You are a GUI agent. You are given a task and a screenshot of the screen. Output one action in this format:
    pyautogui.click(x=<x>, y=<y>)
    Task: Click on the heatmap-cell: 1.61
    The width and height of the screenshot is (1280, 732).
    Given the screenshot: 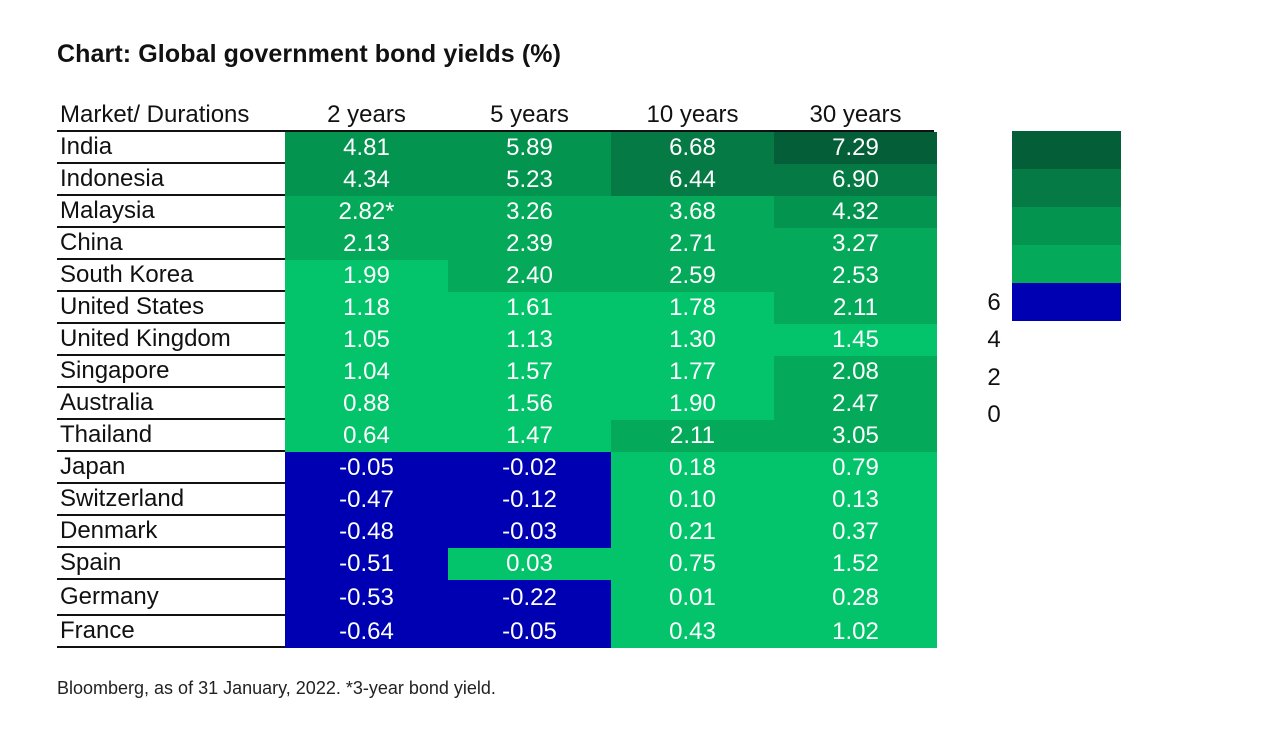 What is the action you would take?
    pyautogui.click(x=529, y=308)
    